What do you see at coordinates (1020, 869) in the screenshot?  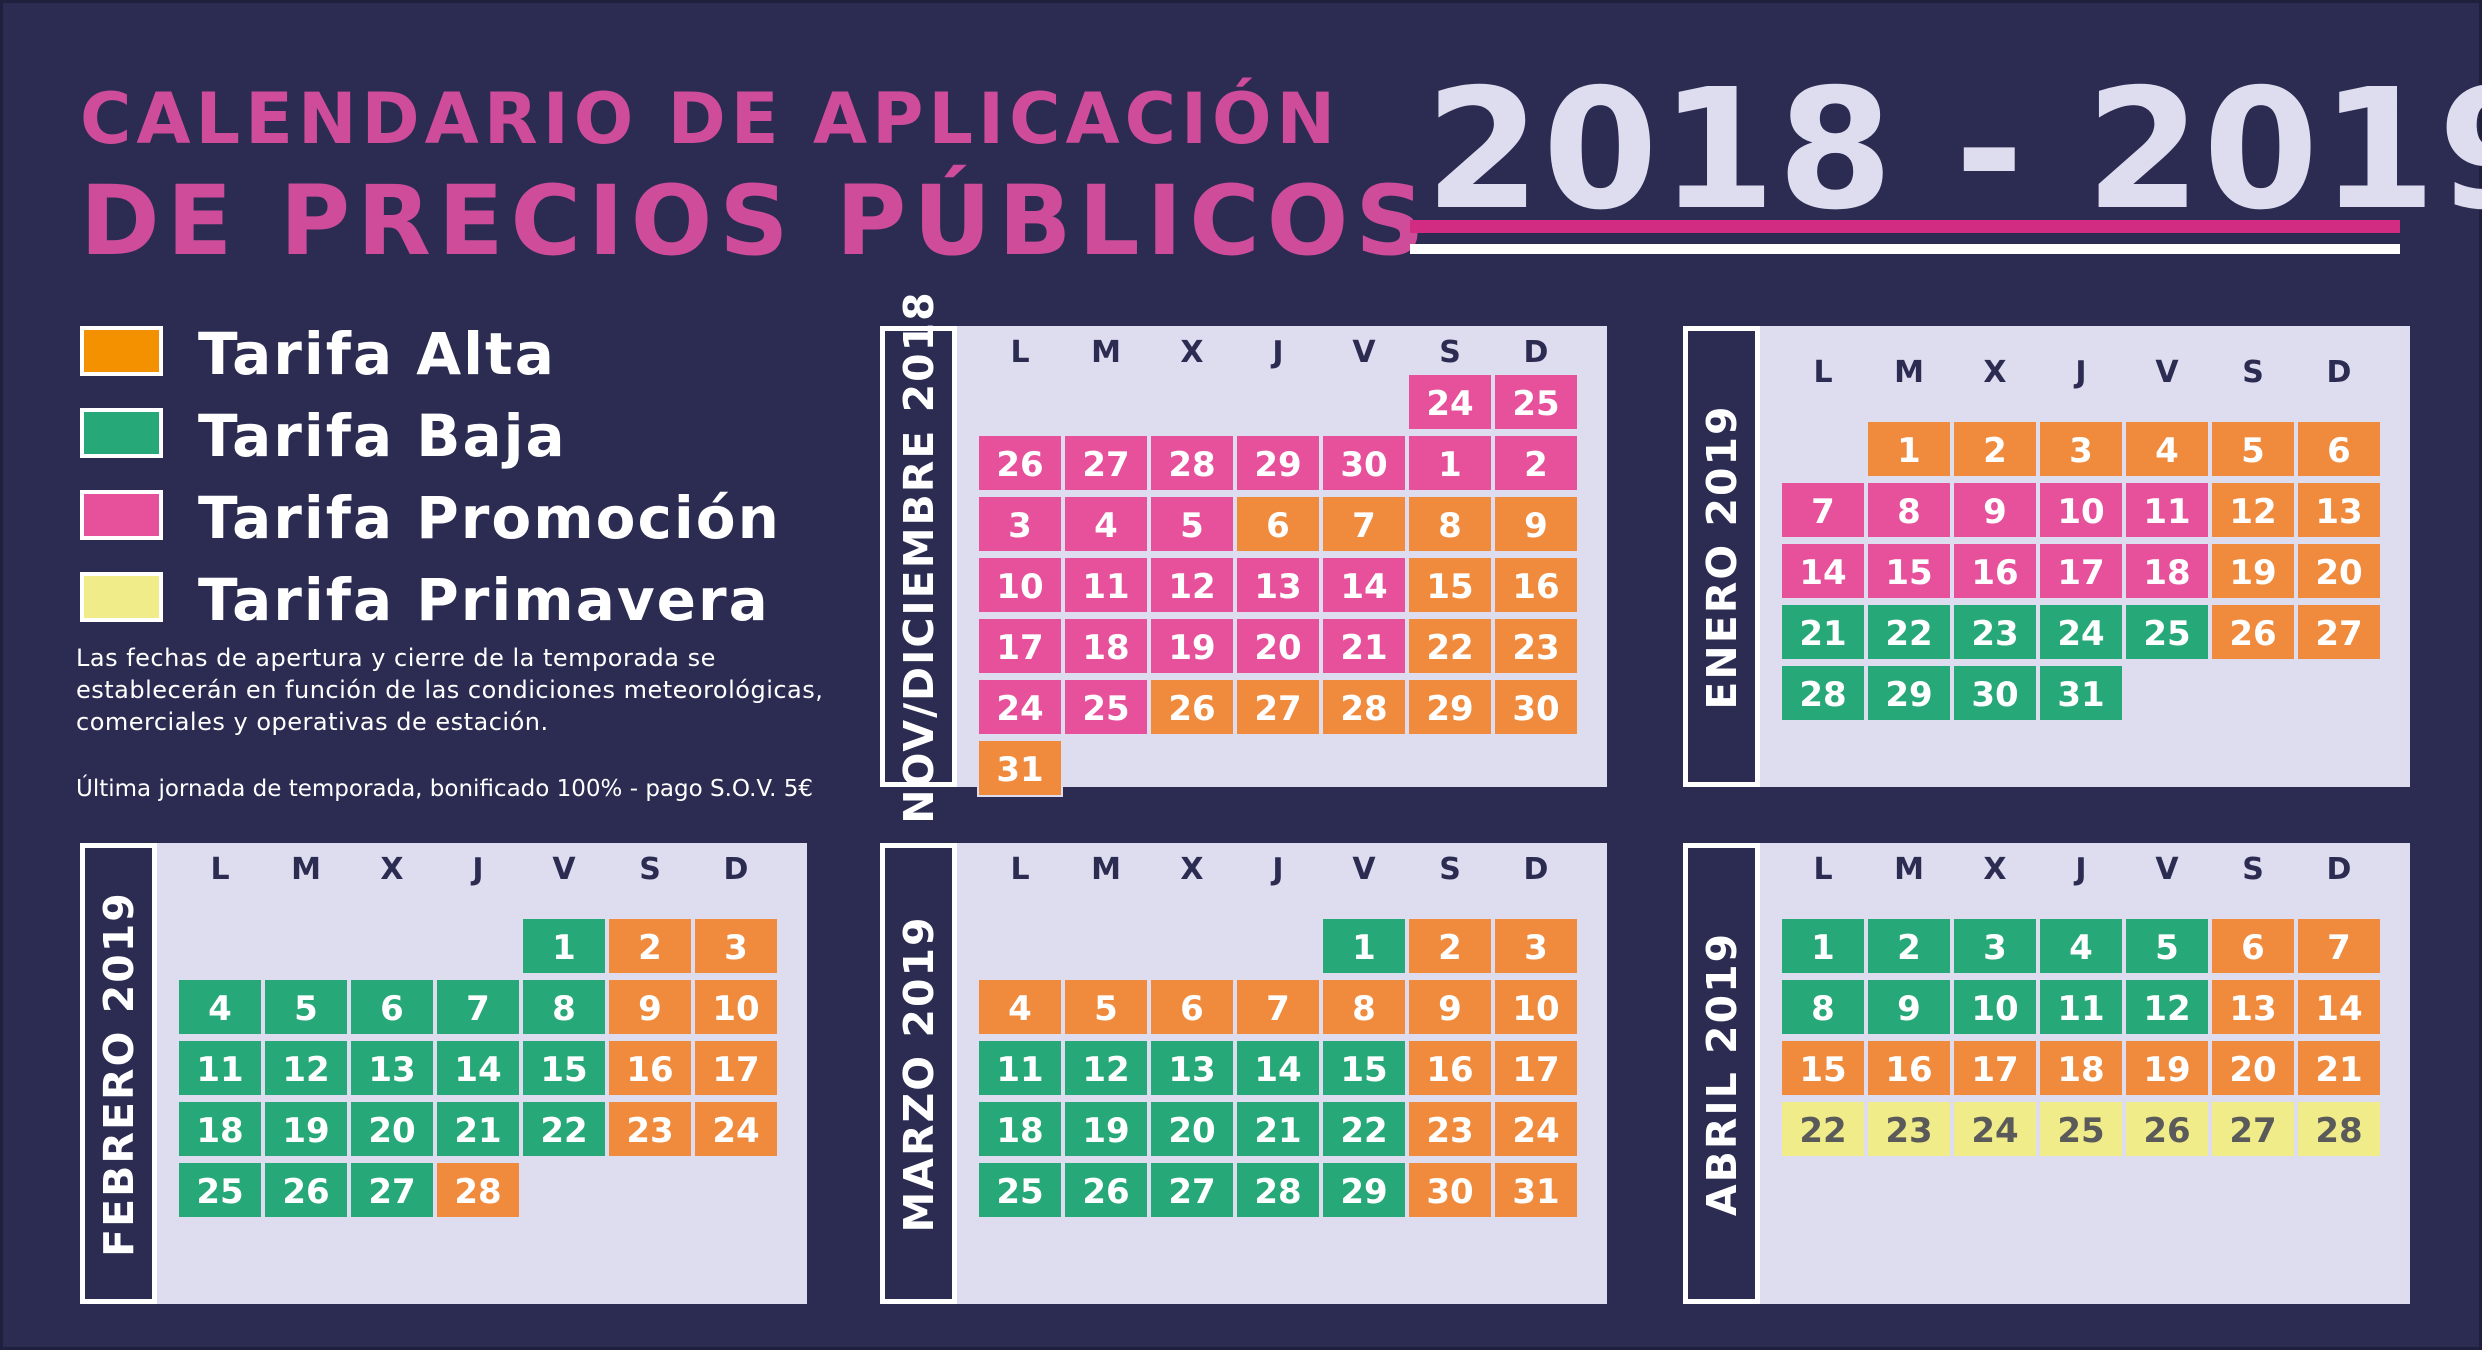 I see `weekday-header: L` at bounding box center [1020, 869].